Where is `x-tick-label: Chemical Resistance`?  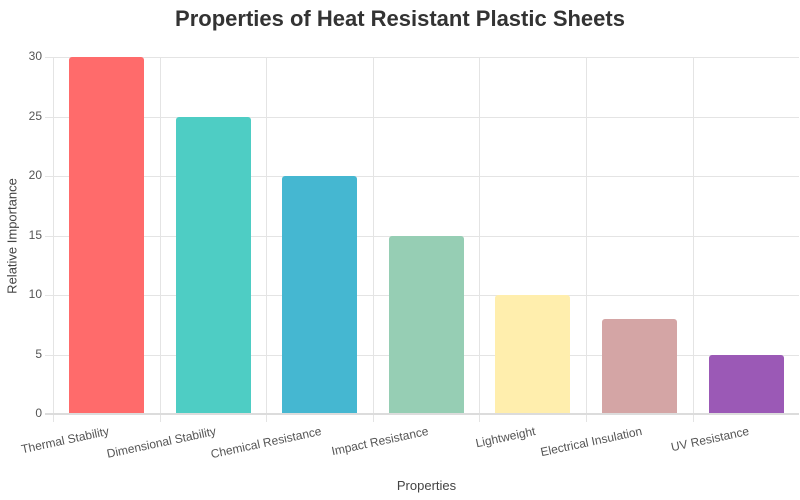
x-tick-label: Chemical Resistance is located at coordinates (266, 443).